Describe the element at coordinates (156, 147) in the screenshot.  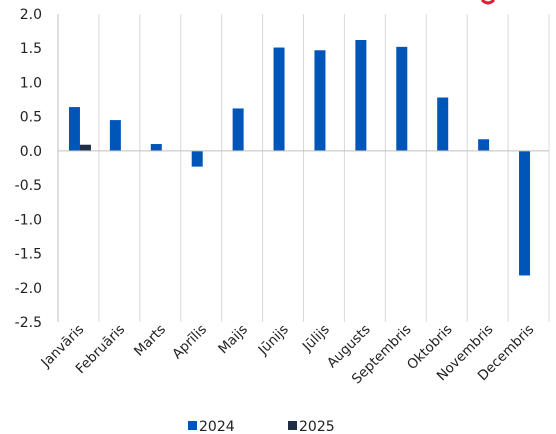
I see `bar-2024-Marts` at that location.